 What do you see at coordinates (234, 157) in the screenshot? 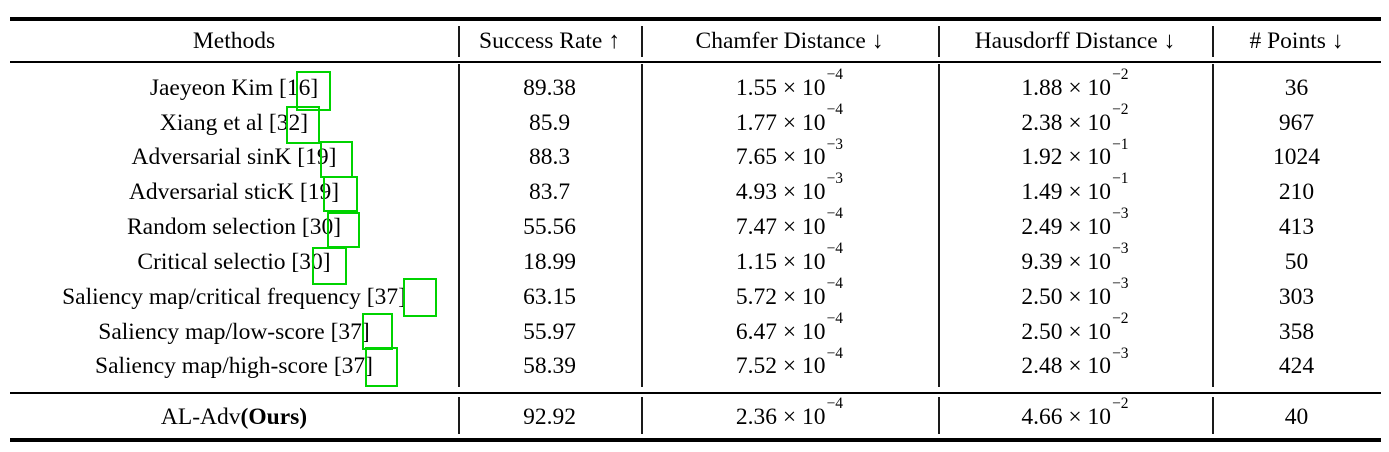
I see `method-cell: Adversarial sinK [19]` at bounding box center [234, 157].